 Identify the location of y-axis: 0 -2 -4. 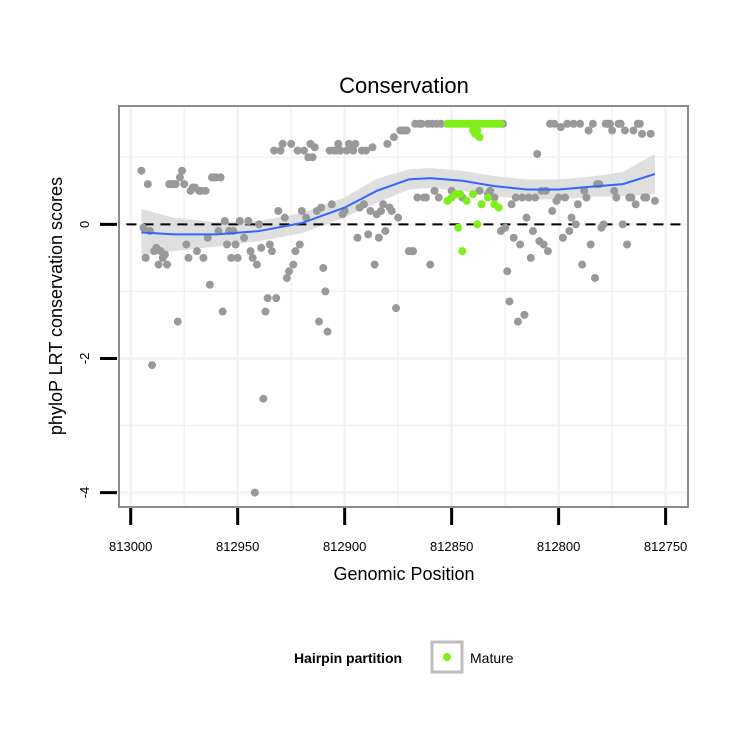
(97, 359).